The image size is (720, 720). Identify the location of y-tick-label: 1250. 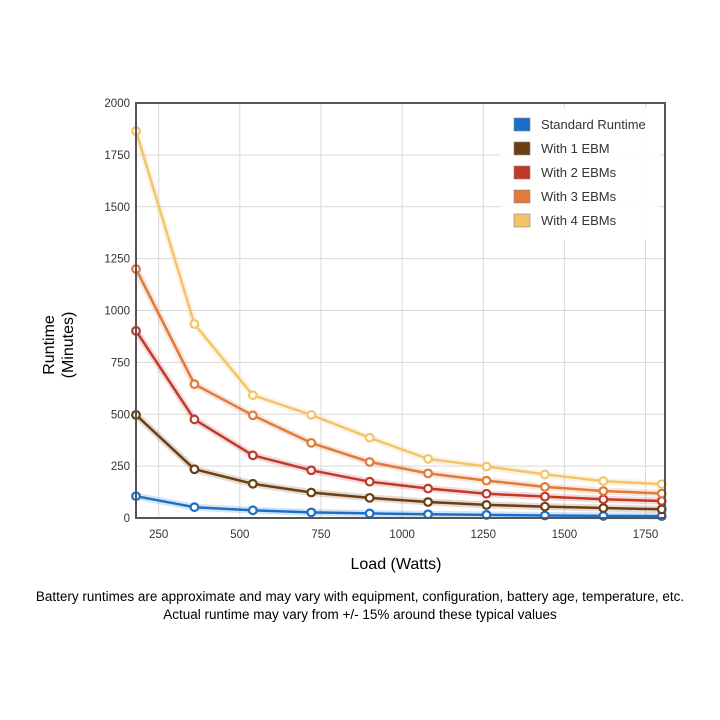
(117, 260).